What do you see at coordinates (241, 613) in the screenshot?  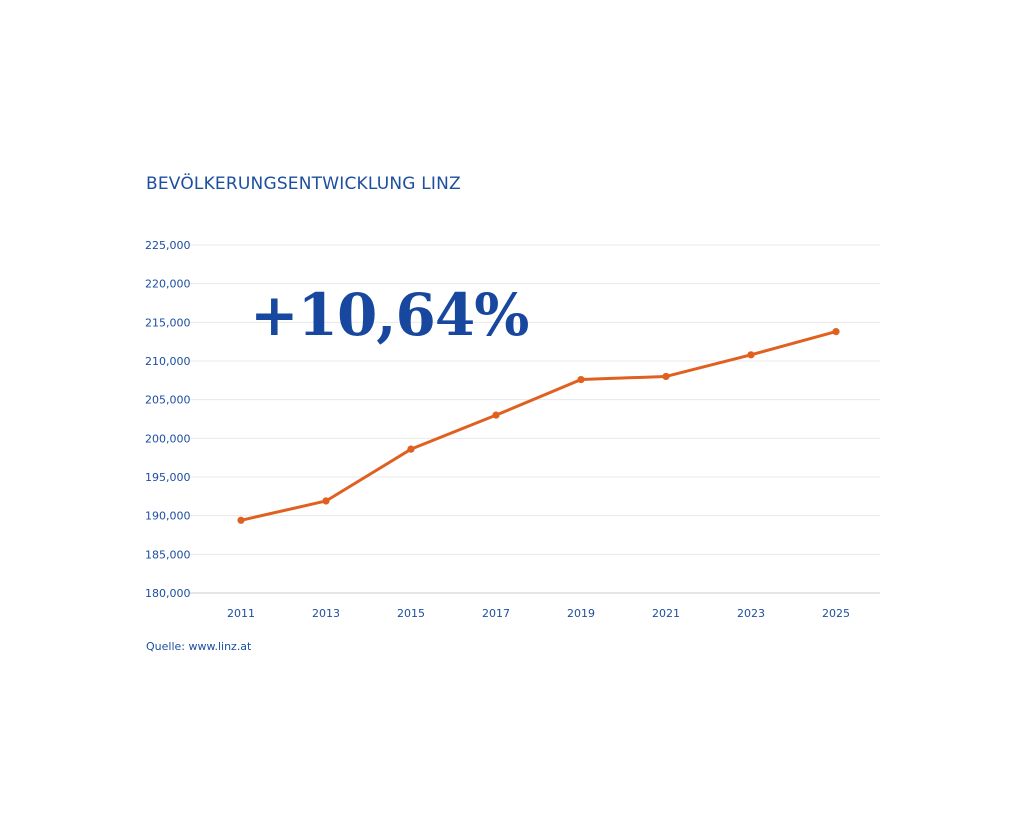 I see `x-tick-label: 2011` at bounding box center [241, 613].